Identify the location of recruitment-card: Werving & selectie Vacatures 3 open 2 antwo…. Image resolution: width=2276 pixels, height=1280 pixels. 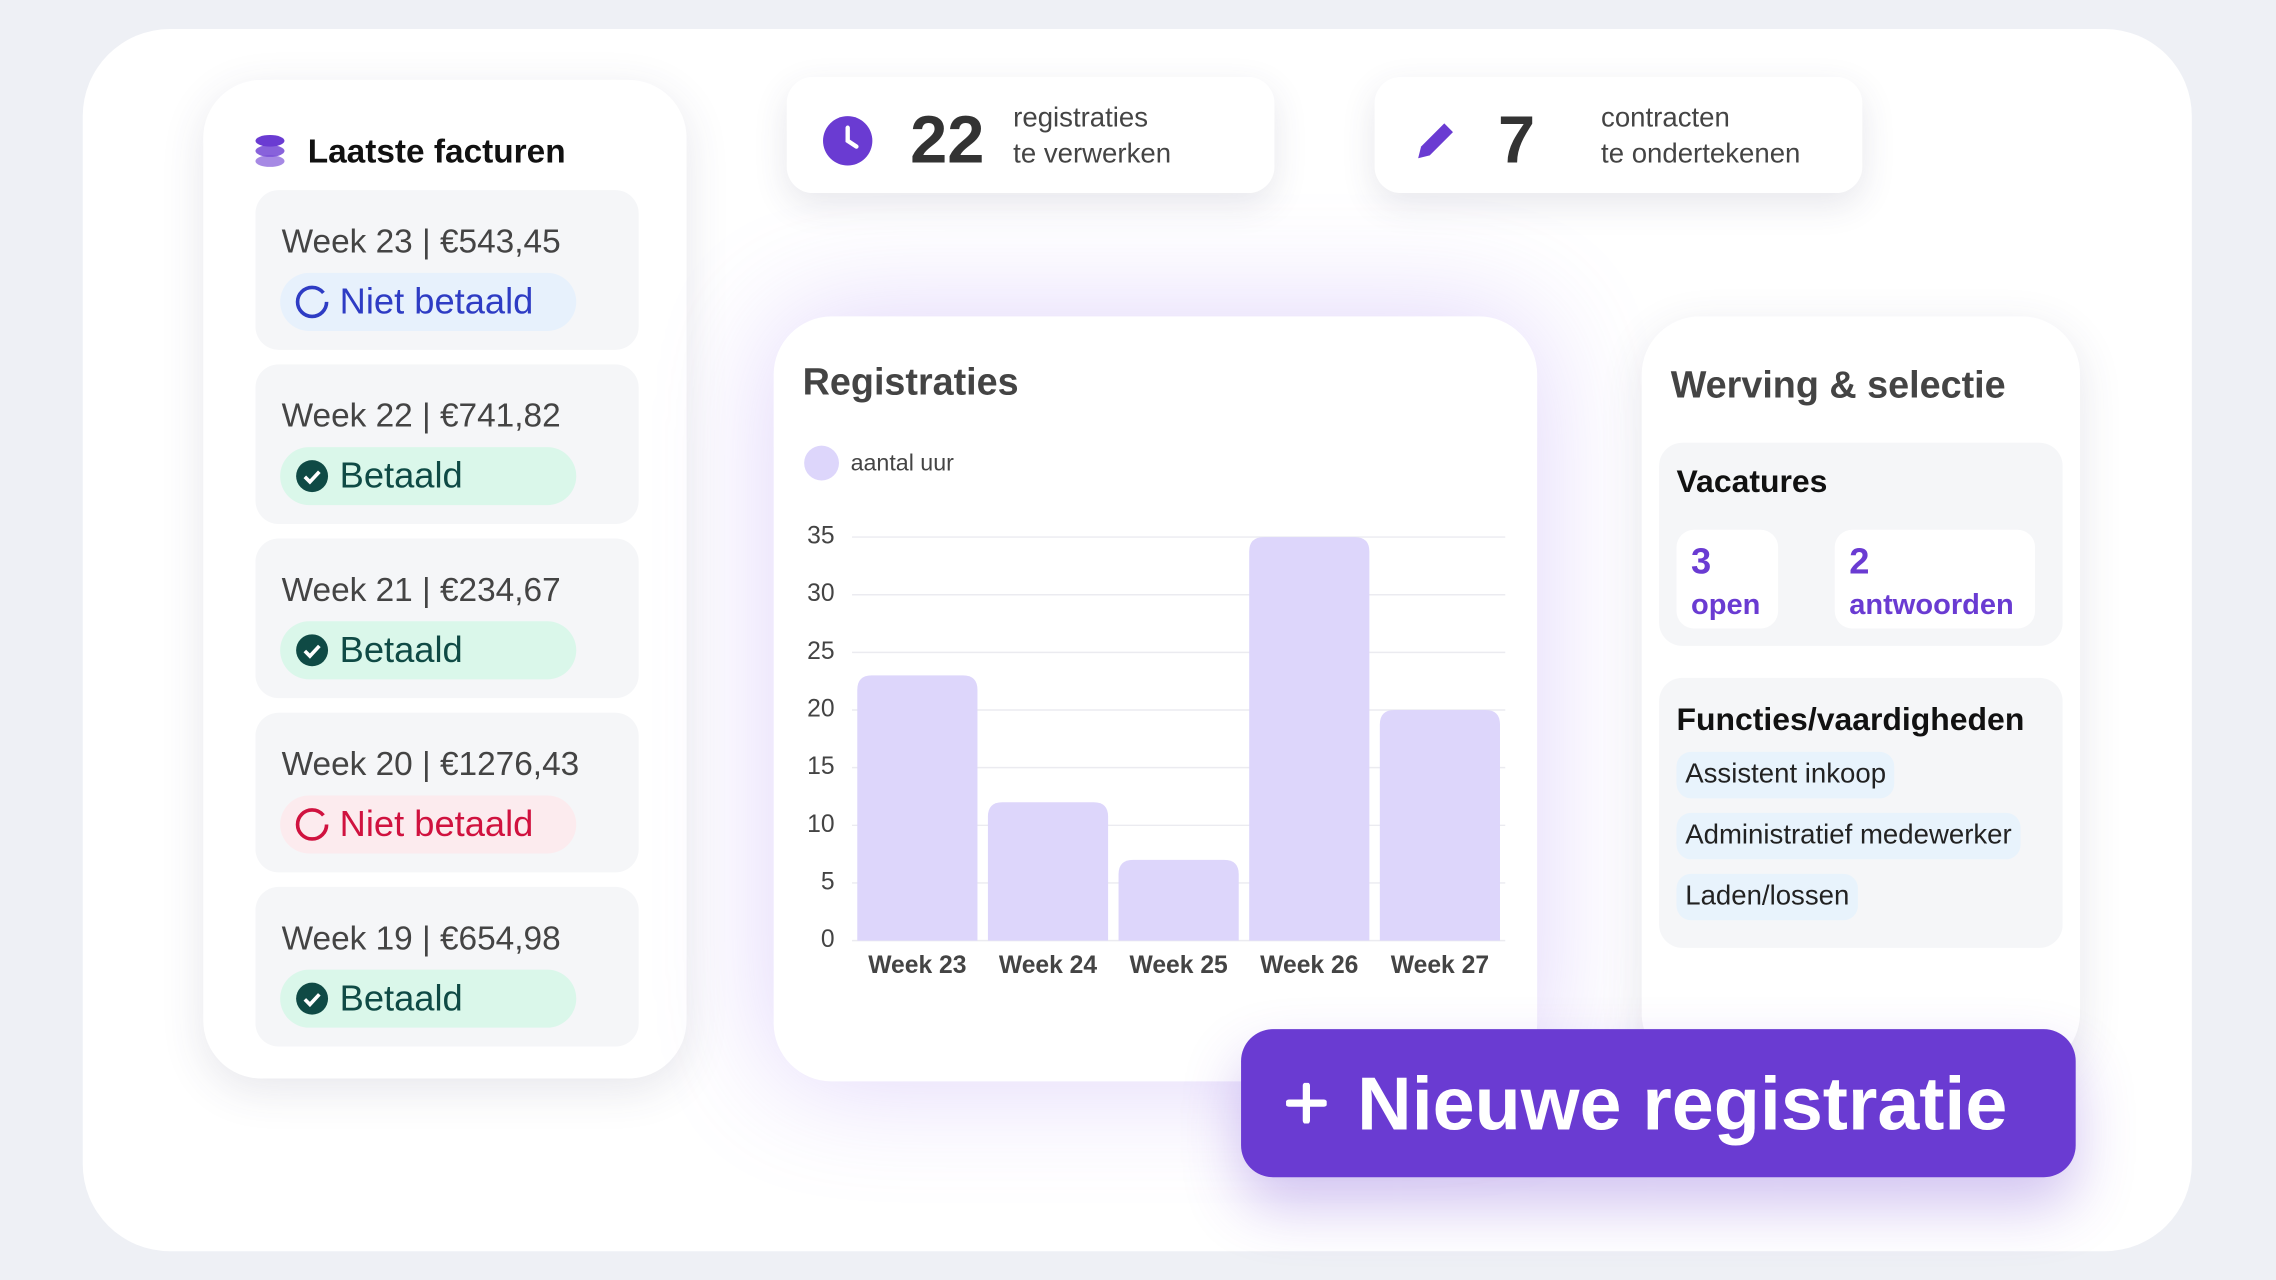
(1861, 694).